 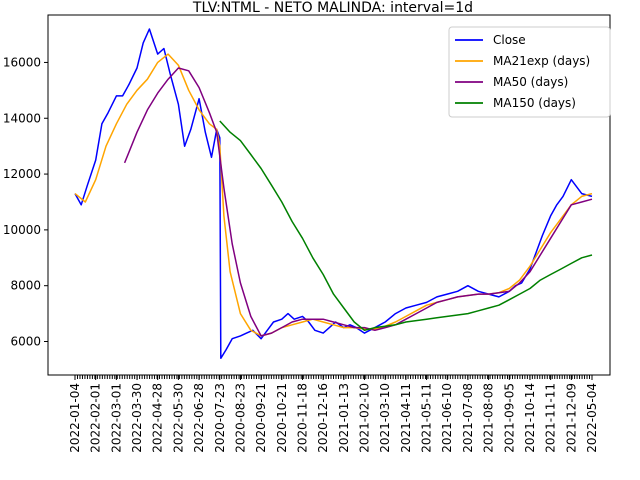 I want to click on x-tick-label: 2021-11-11, so click(x=551, y=418).